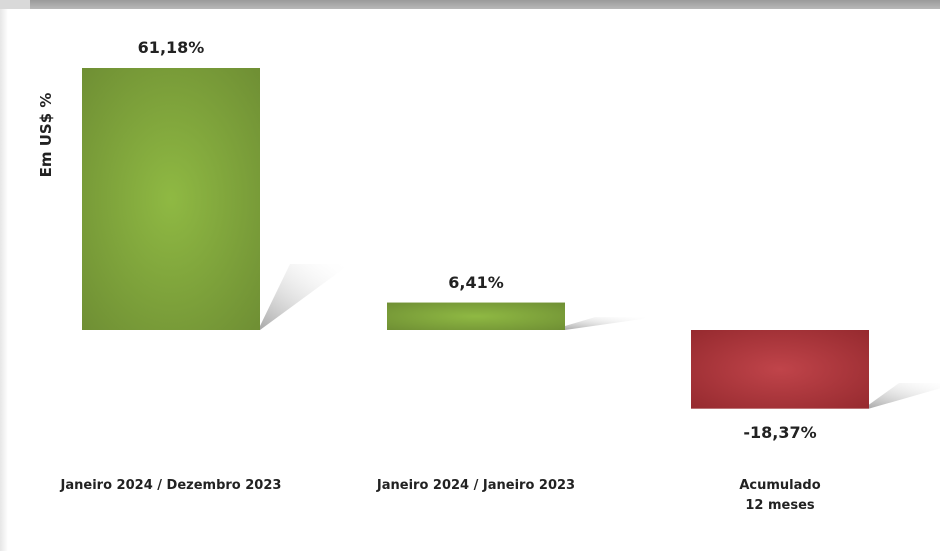 The image size is (940, 551). Describe the element at coordinates (470, 4) in the screenshot. I see `top-border` at that location.